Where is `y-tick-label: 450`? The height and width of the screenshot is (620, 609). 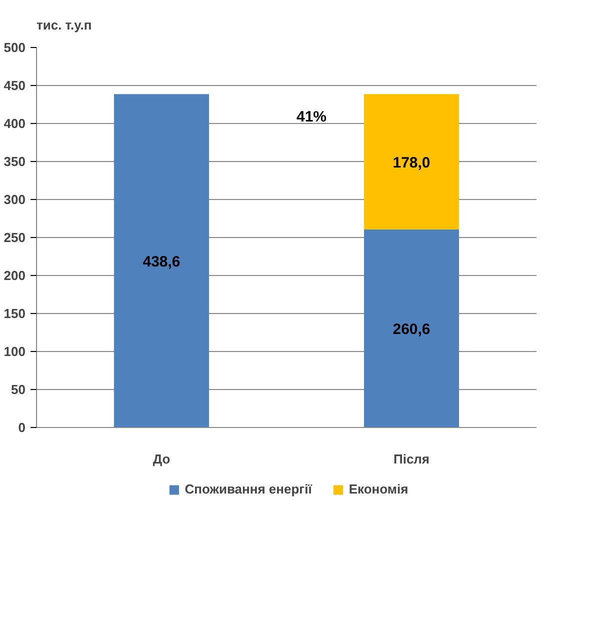 y-tick-label: 450 is located at coordinates (15, 85).